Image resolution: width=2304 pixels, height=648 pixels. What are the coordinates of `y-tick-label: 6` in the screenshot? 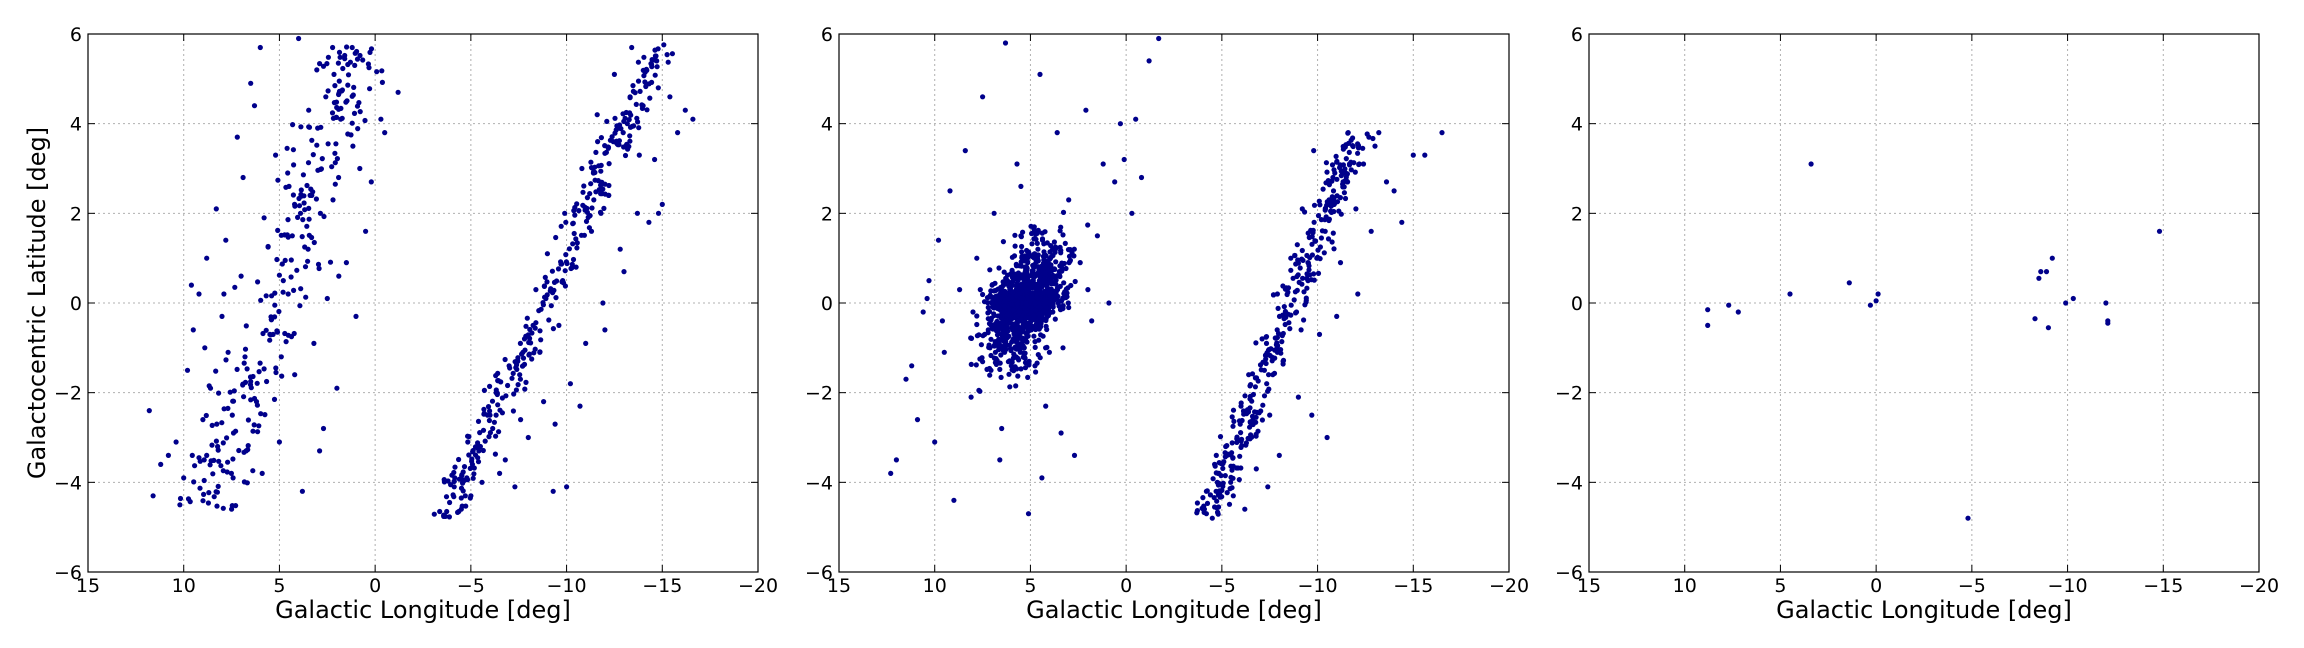 It's located at (827, 35).